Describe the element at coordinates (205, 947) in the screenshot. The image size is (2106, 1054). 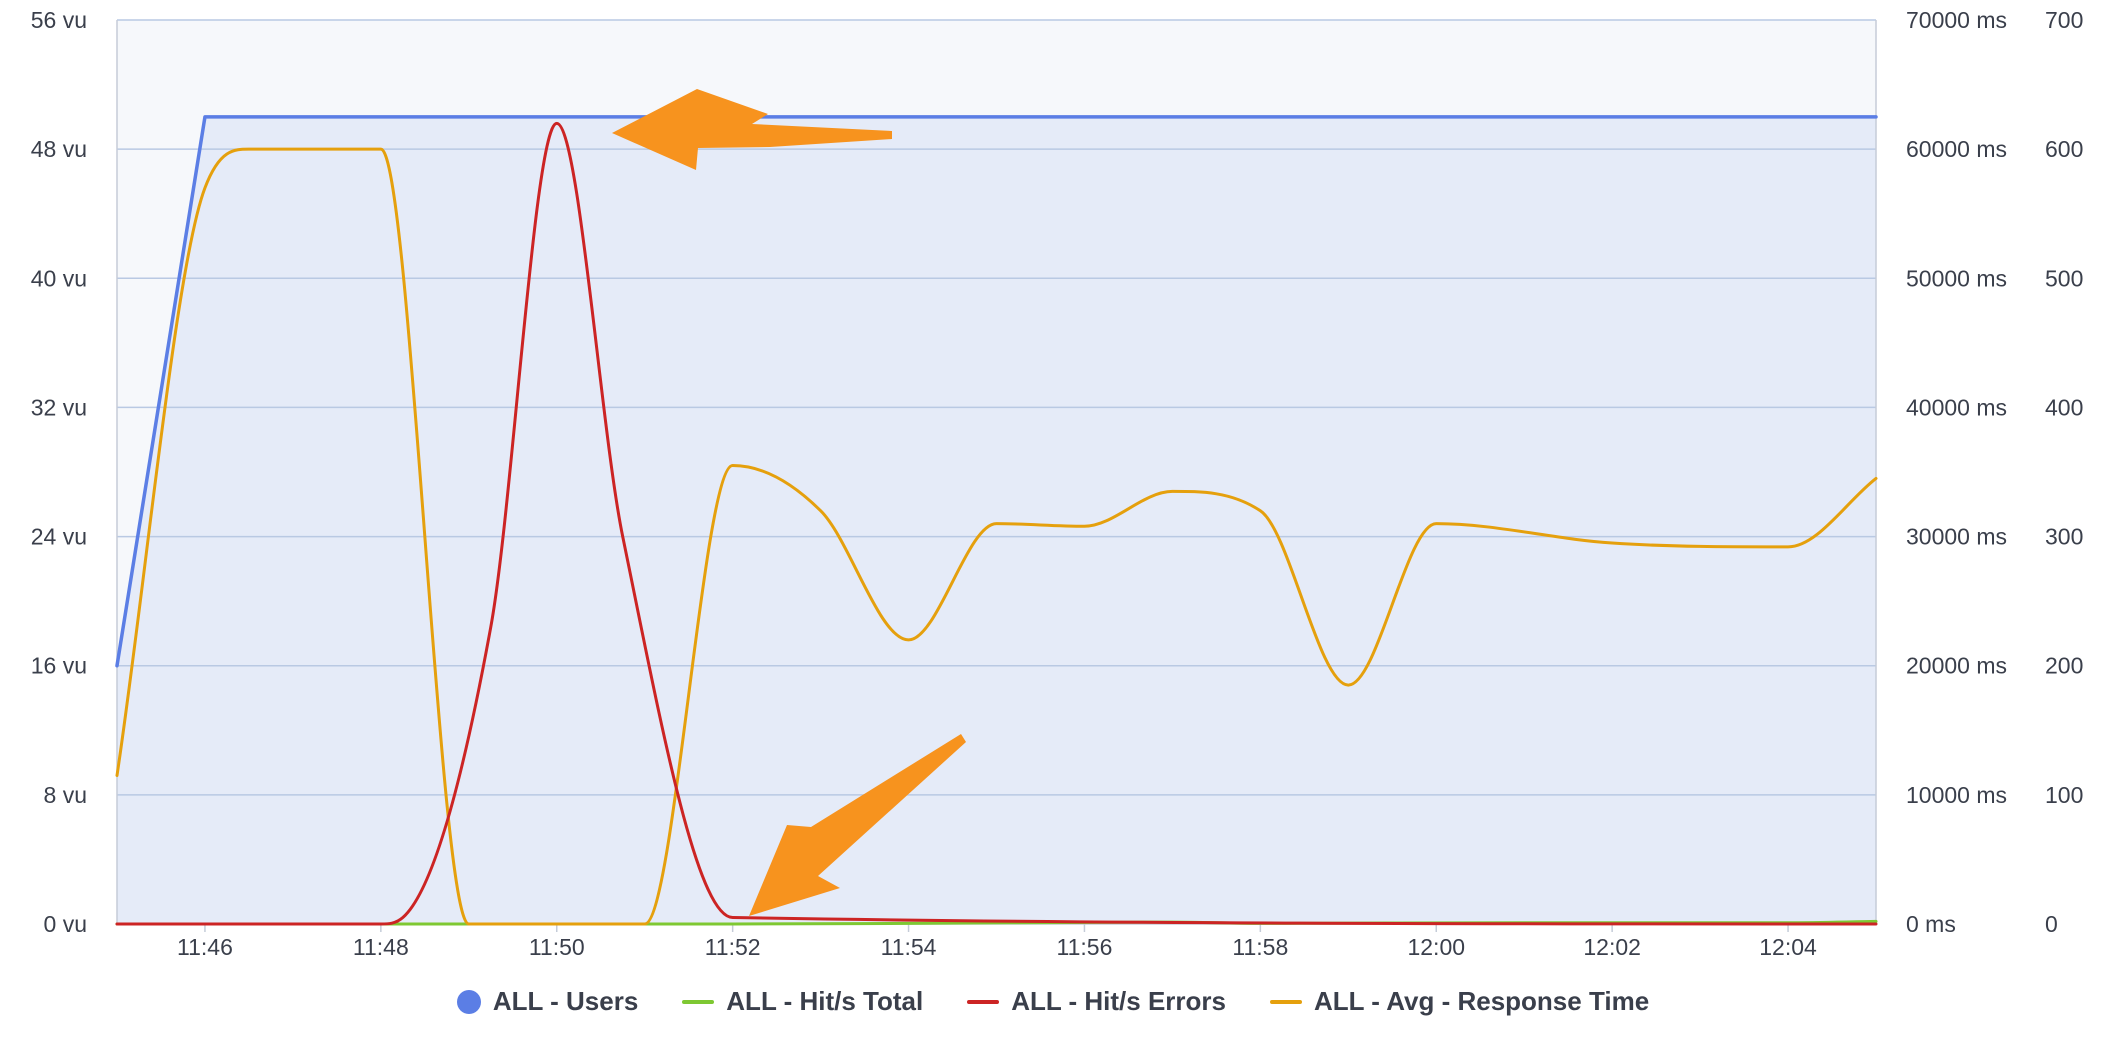
I see `x-tick-label: 11:46` at that location.